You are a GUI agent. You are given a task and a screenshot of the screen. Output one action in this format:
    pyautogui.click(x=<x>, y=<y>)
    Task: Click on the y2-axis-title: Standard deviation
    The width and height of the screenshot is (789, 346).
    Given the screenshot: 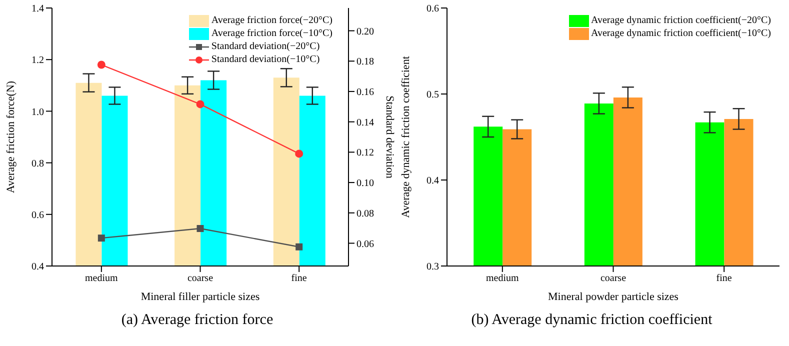 What is the action you would take?
    pyautogui.click(x=390, y=137)
    